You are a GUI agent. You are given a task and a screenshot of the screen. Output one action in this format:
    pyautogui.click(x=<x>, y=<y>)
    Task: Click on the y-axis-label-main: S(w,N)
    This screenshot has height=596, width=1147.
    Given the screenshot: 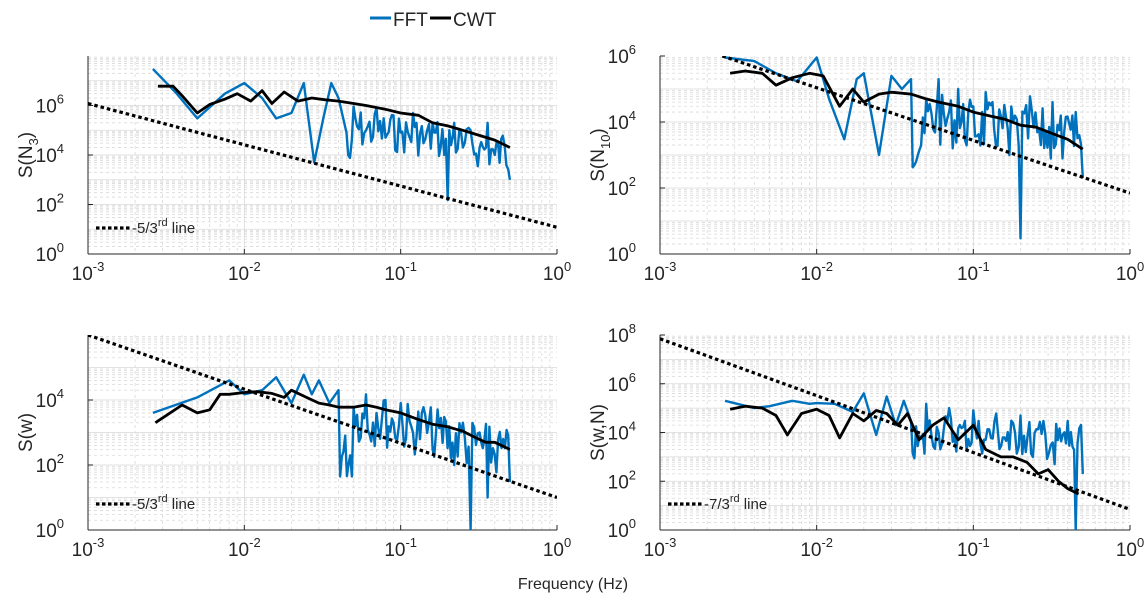 What is the action you would take?
    pyautogui.click(x=598, y=432)
    